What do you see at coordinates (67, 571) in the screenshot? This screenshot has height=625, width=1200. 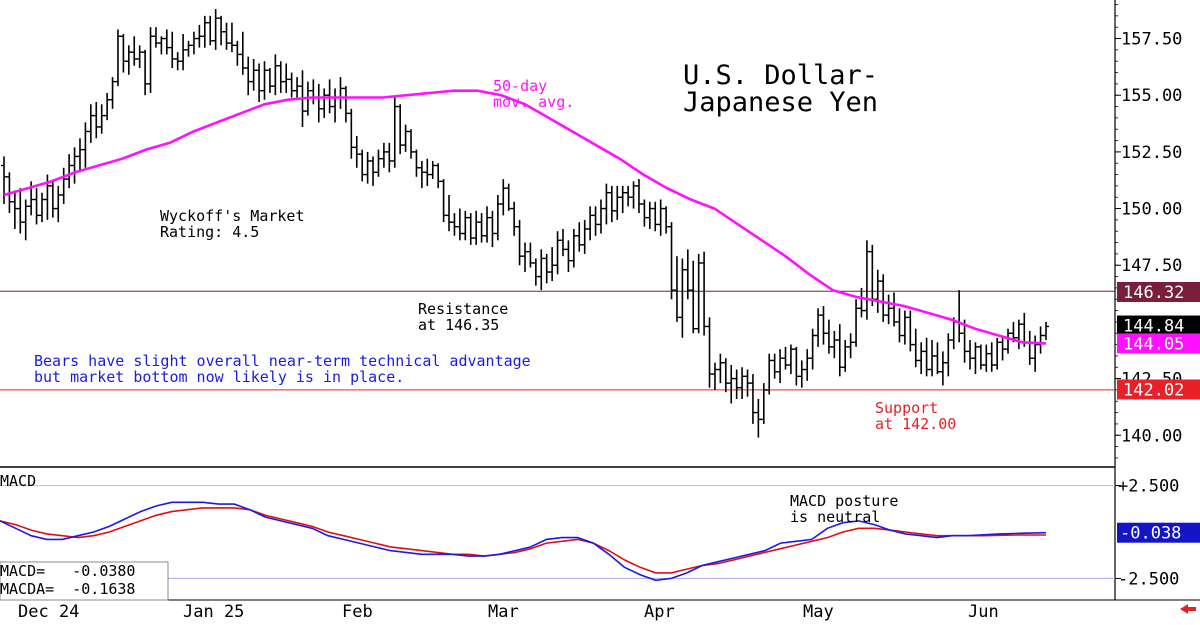 I see `macd-readout-line1: MACD= -0.0380` at bounding box center [67, 571].